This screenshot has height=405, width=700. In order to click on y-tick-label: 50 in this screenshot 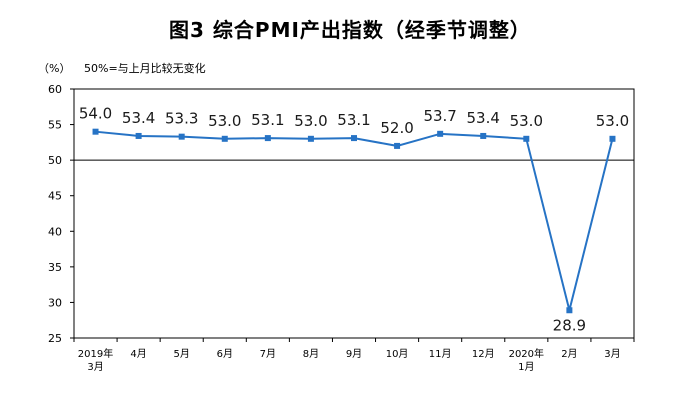, I will do `click(55, 160)`.